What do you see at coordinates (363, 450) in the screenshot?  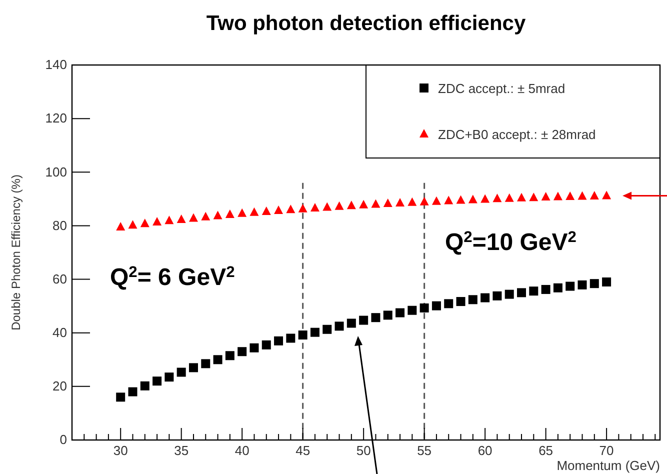 I see `x-tick-label: 50` at bounding box center [363, 450].